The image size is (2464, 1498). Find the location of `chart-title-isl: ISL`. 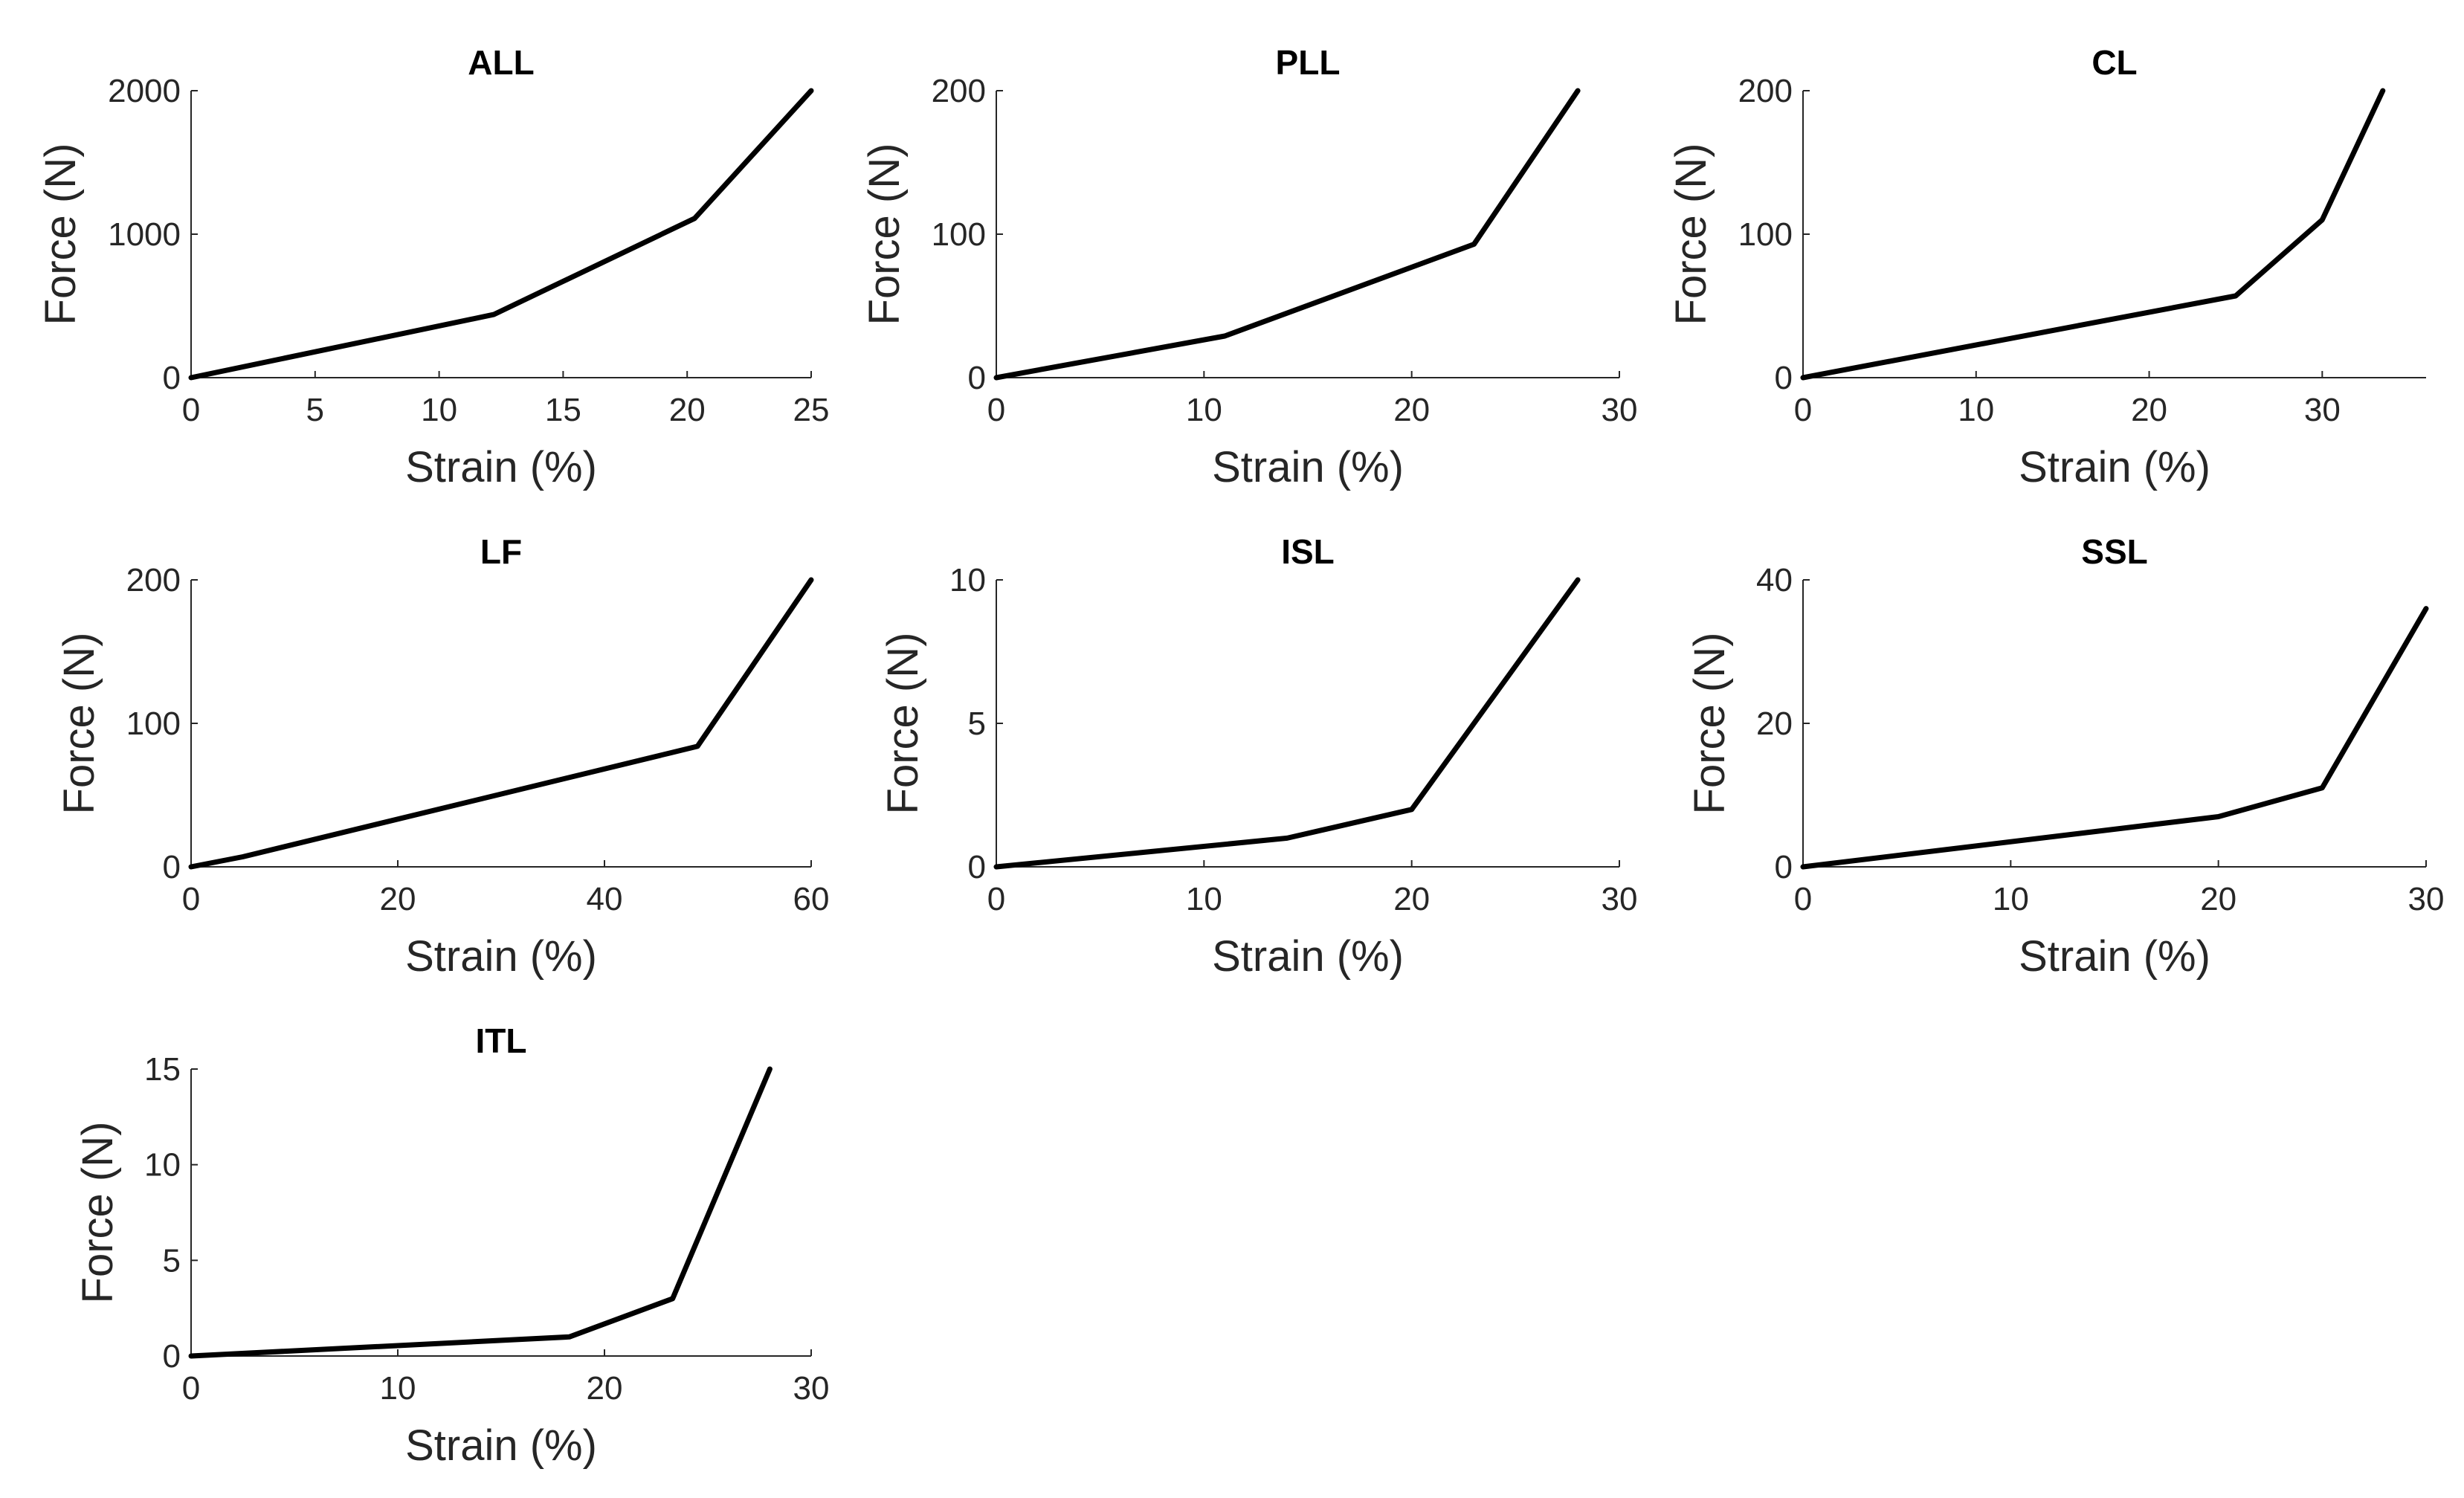

chart-title-isl: ISL is located at coordinates (1308, 551).